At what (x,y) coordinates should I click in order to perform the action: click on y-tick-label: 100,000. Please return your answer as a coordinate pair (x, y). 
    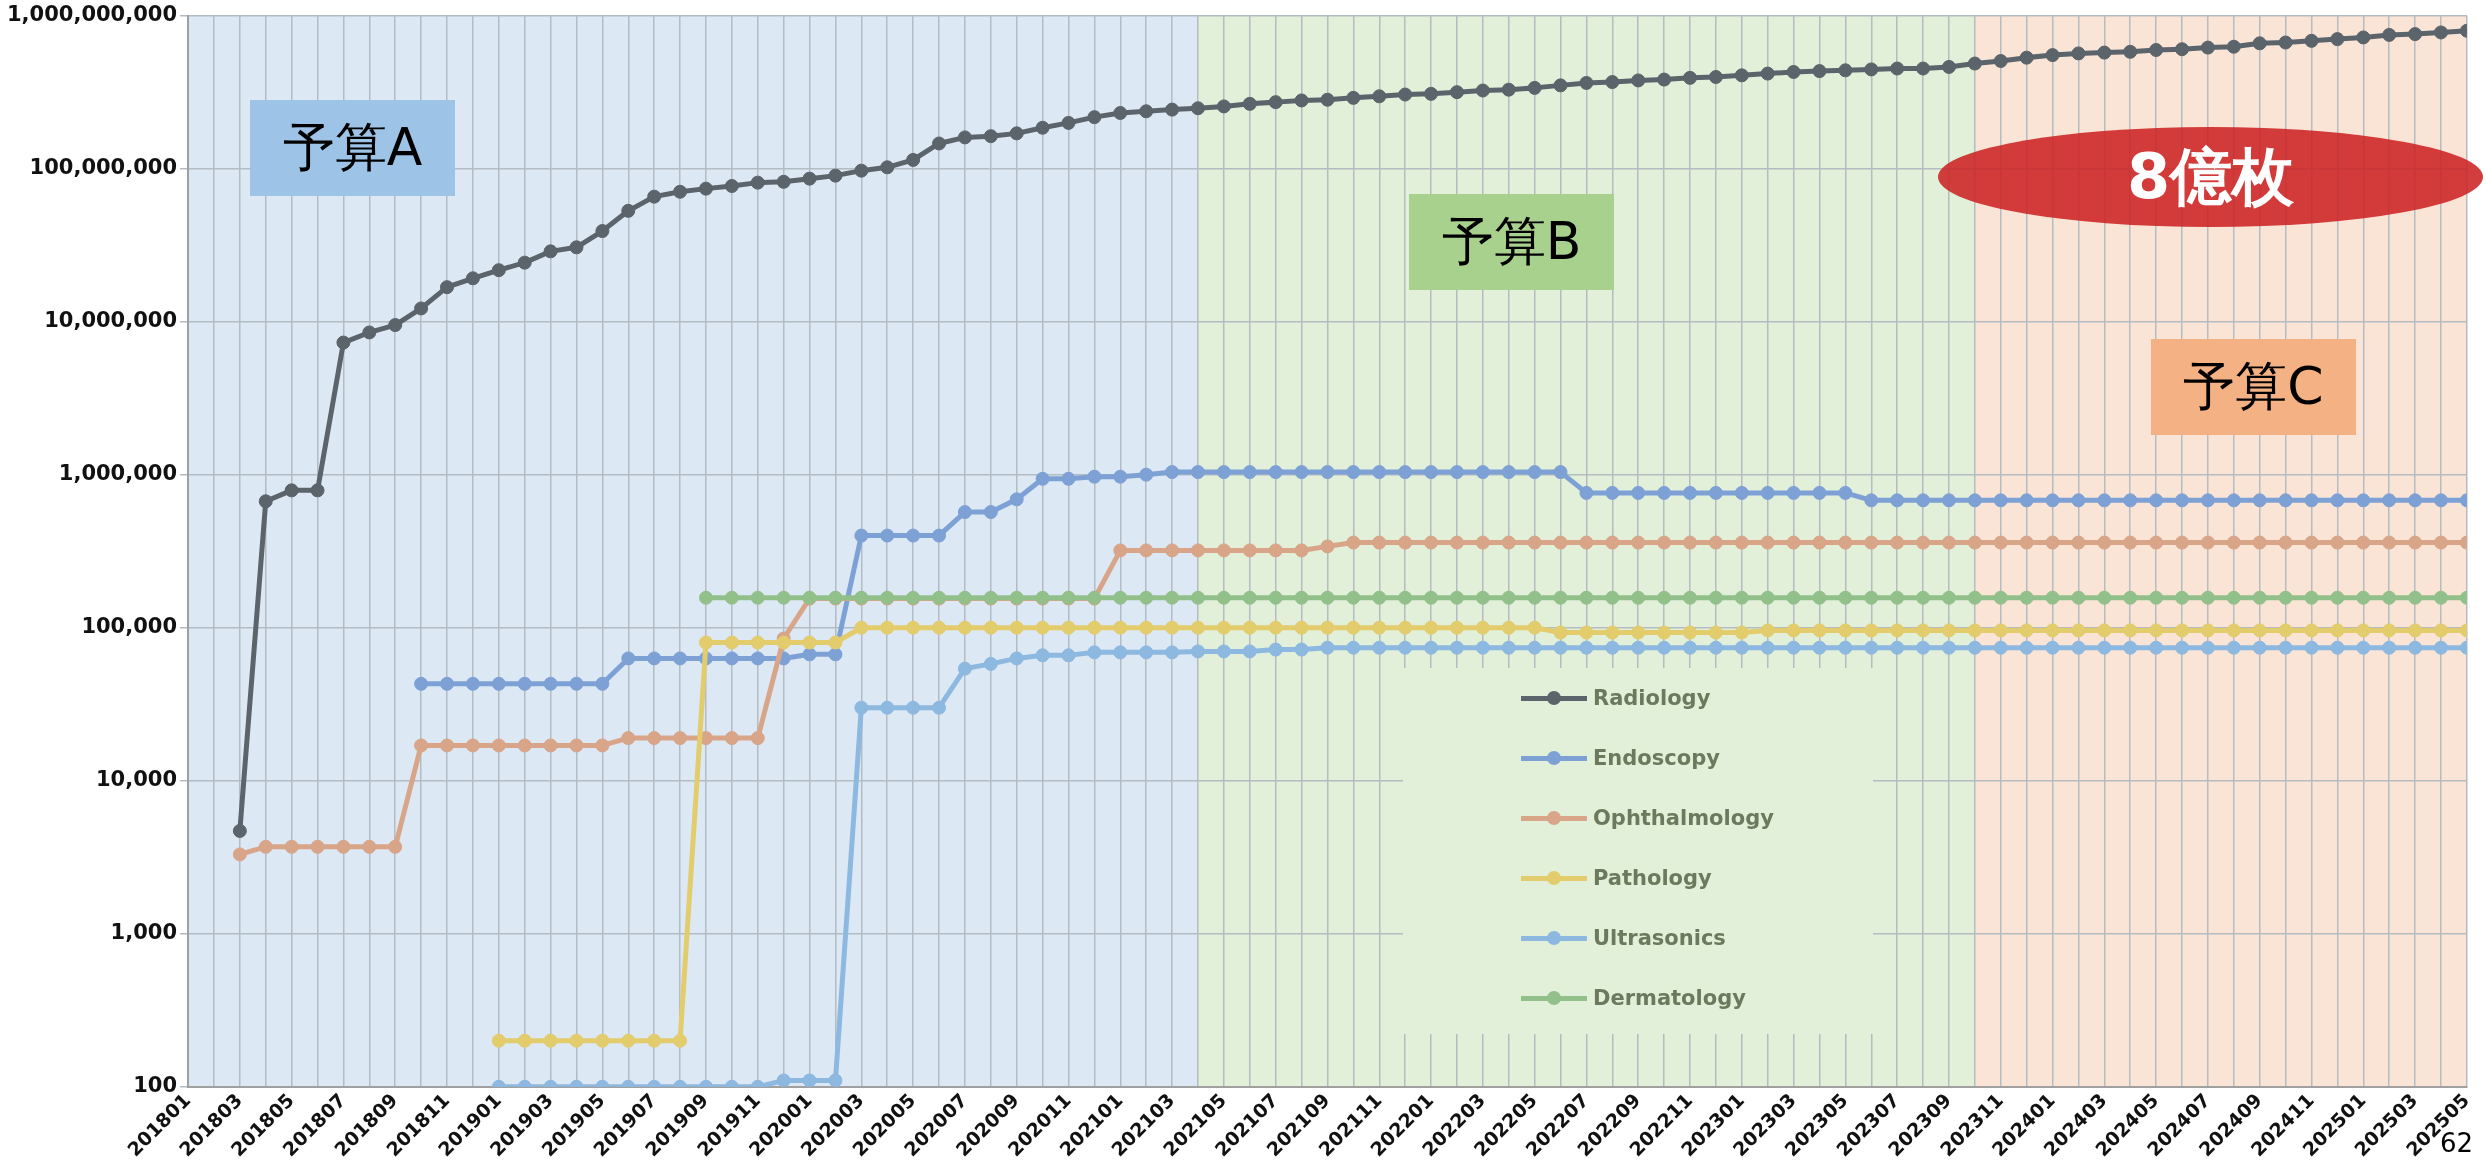
    Looking at the image, I should click on (129, 626).